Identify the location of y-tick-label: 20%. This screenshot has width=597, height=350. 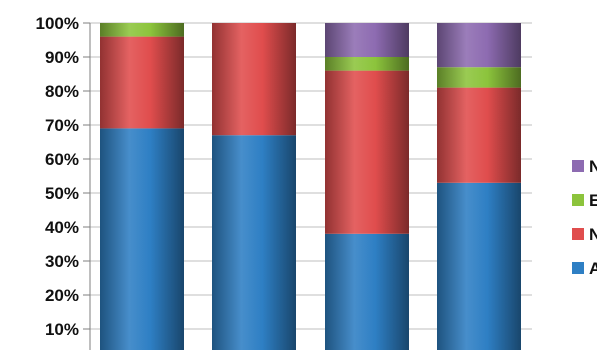
(62, 295).